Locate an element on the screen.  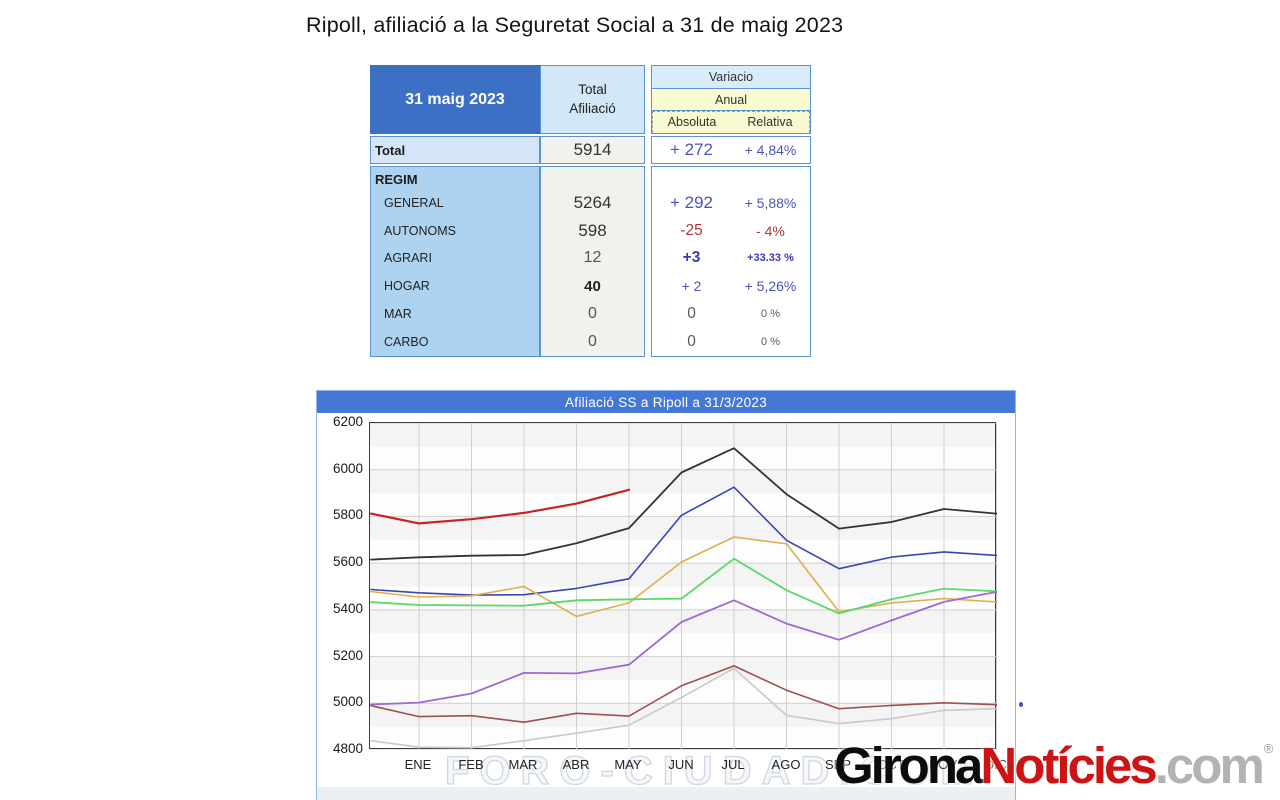
row-label-mar: MAR is located at coordinates (398, 314).